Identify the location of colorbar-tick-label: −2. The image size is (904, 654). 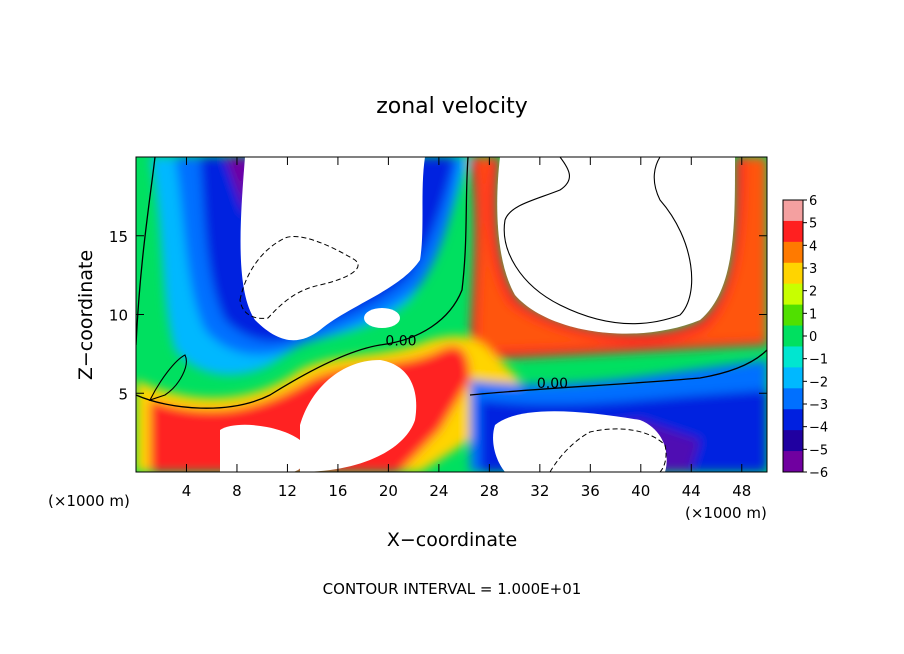
(818, 382).